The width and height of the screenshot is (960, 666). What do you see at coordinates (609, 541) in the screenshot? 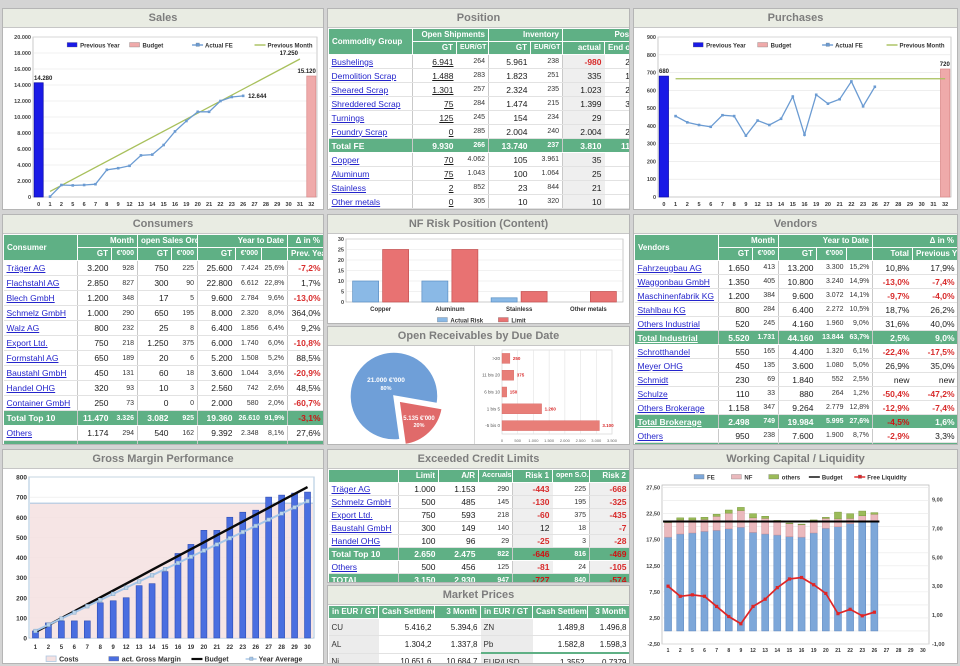
I see `cell-value: -28` at bounding box center [609, 541].